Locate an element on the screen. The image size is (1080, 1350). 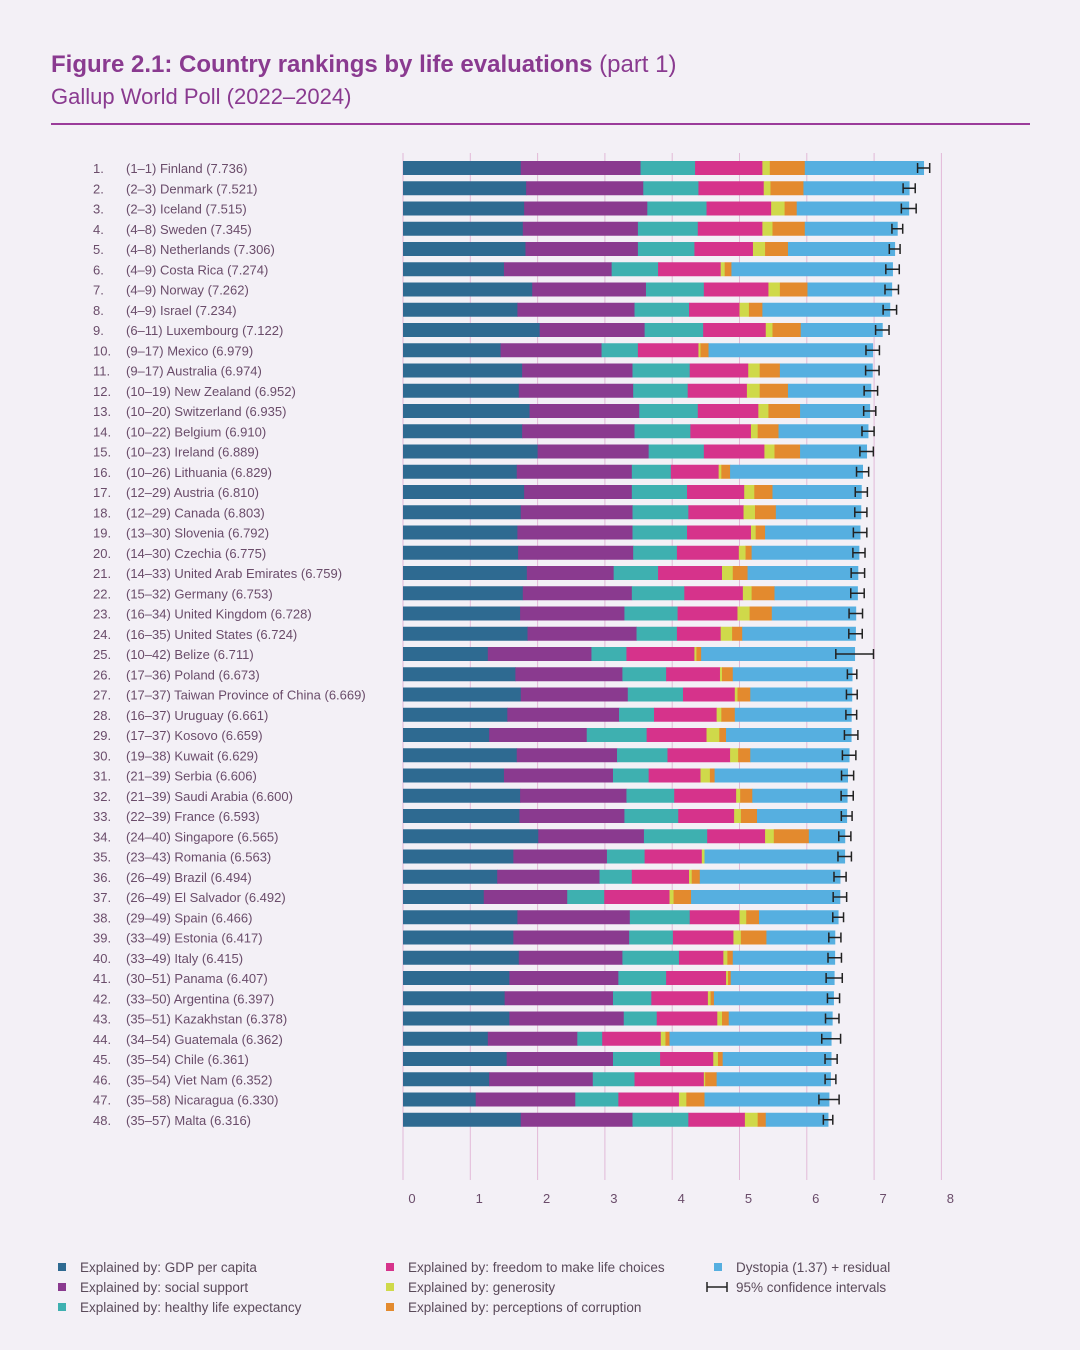
country-label: (19–38) Kuwait (6.629) is located at coordinates (192, 755).